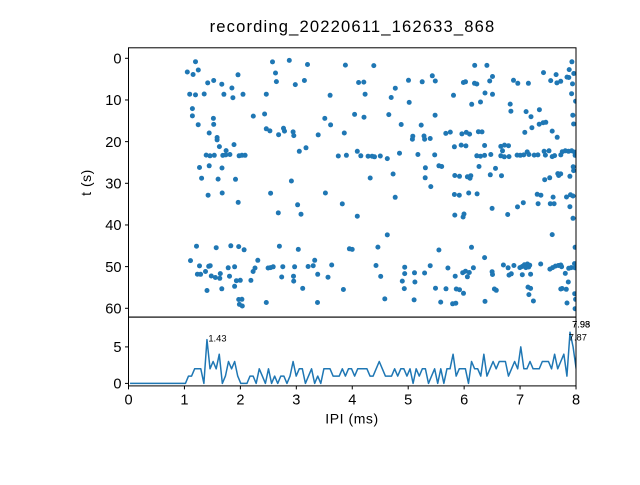  I want to click on svg-text: 20, so click(113, 143).